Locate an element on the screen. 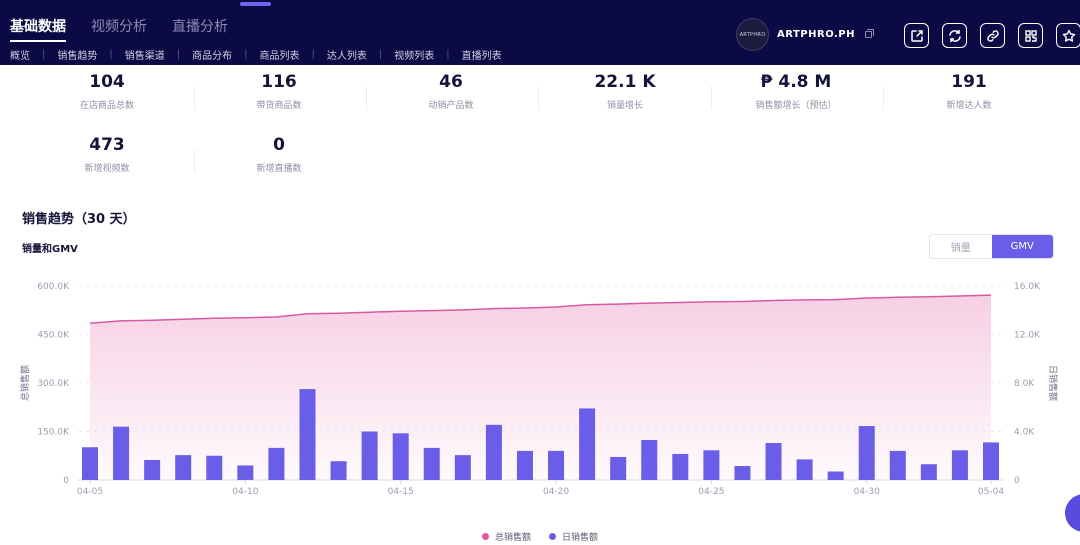 The height and width of the screenshot is (545, 1080). tab-video-analysis: 视频分析 is located at coordinates (119, 27).